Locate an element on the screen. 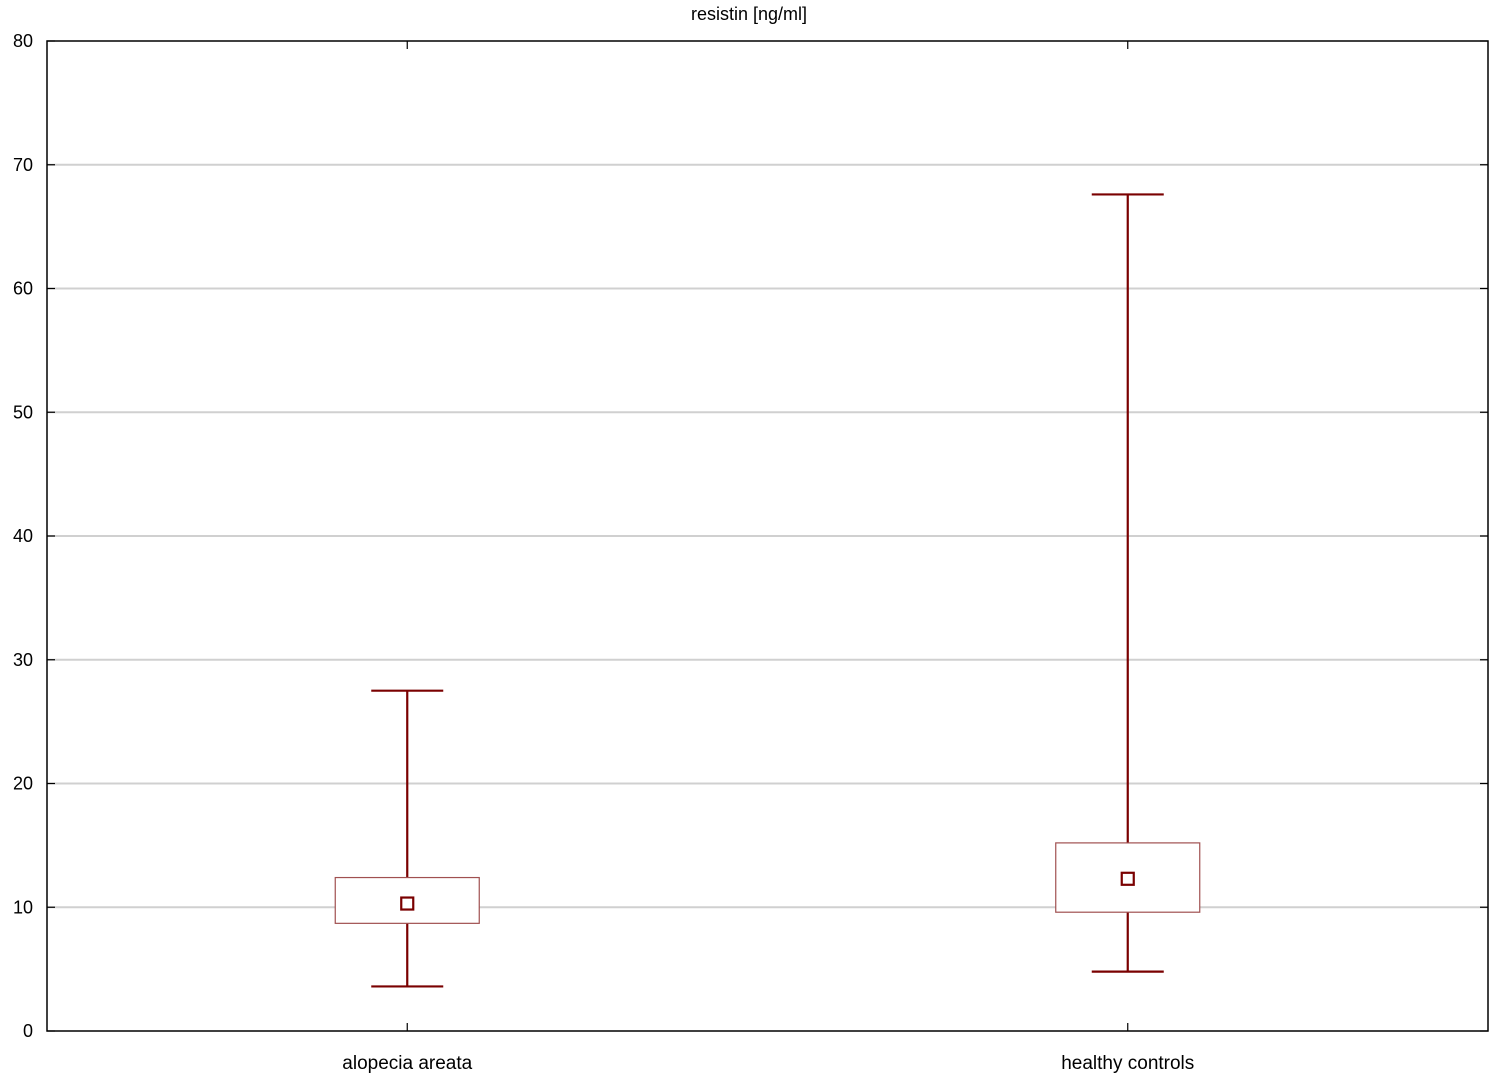  y-tick-label: 80 is located at coordinates (23, 41).